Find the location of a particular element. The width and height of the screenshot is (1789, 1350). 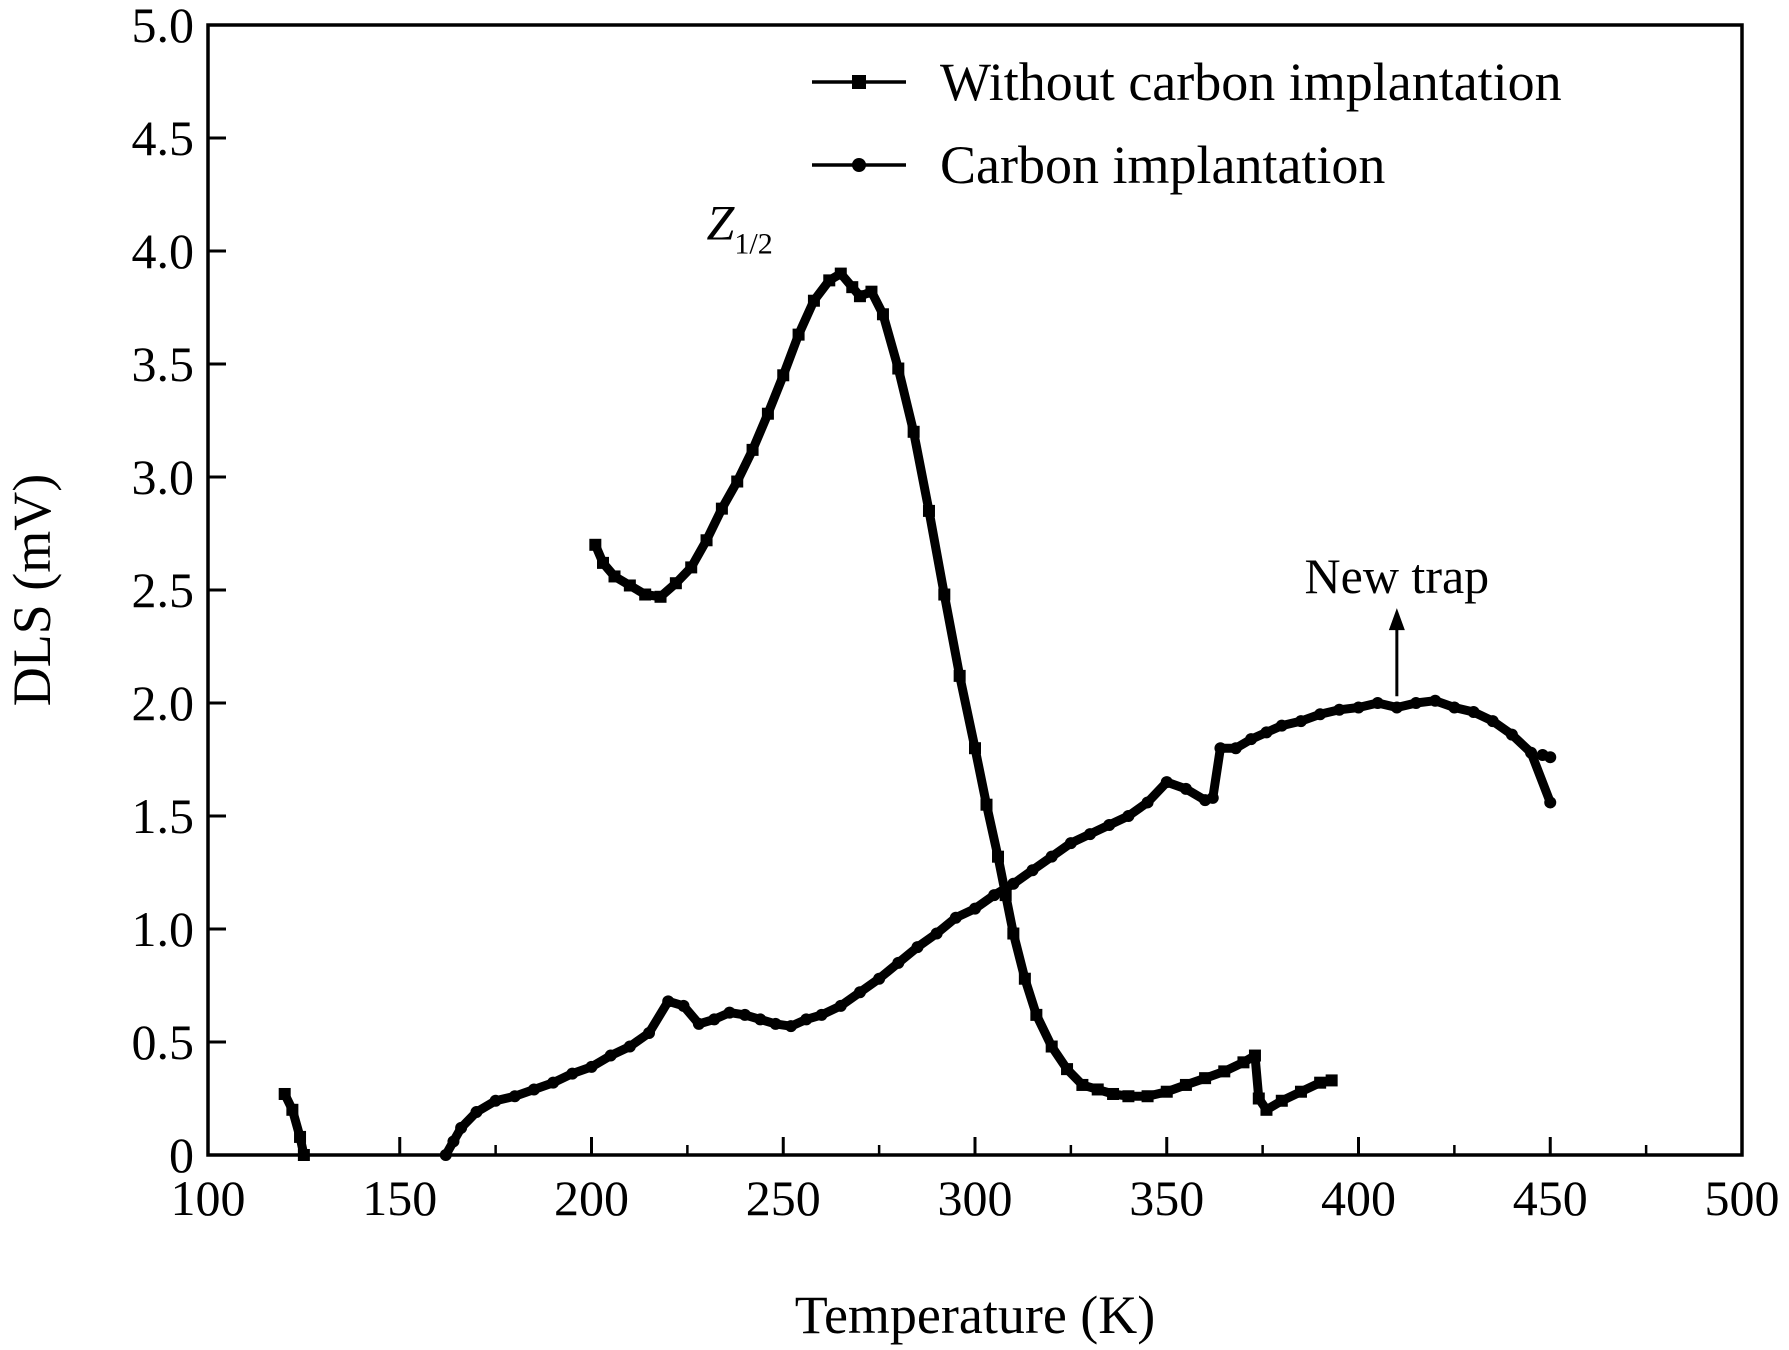

y-tick-label: 5.0 is located at coordinates (163, 26).